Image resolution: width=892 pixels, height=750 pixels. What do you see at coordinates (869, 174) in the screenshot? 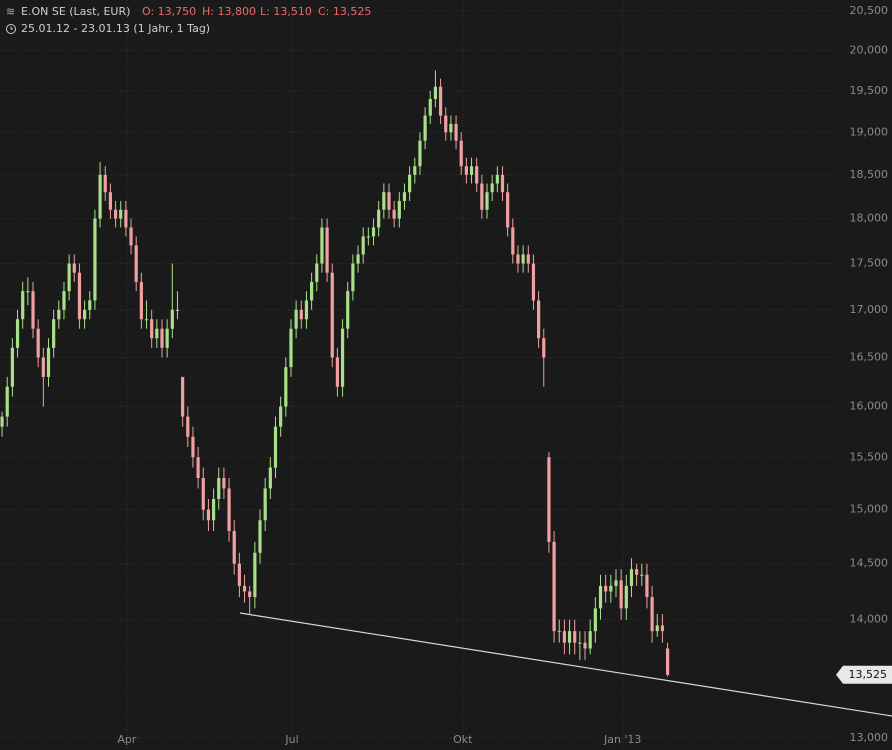
I see `y-tick-label: 18,500` at bounding box center [869, 174].